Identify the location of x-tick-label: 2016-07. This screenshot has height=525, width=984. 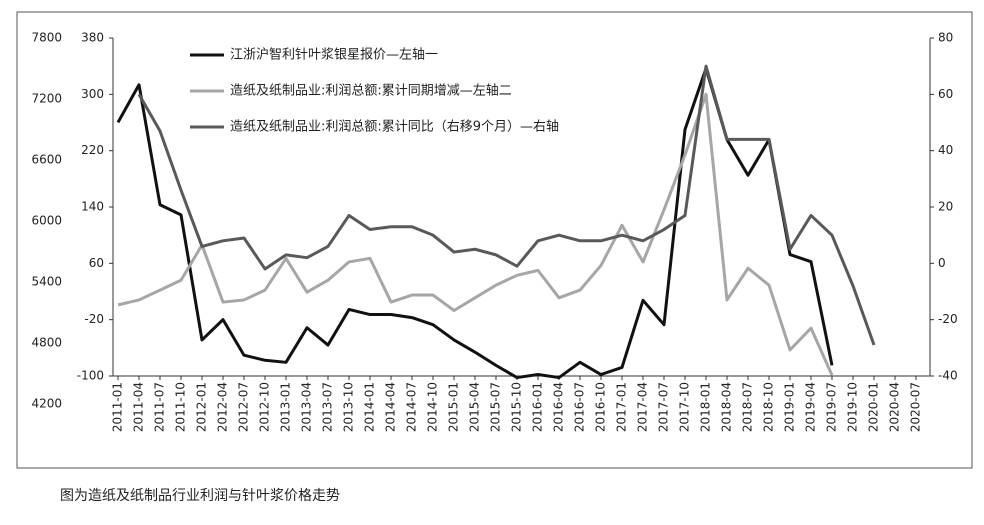
(580, 407).